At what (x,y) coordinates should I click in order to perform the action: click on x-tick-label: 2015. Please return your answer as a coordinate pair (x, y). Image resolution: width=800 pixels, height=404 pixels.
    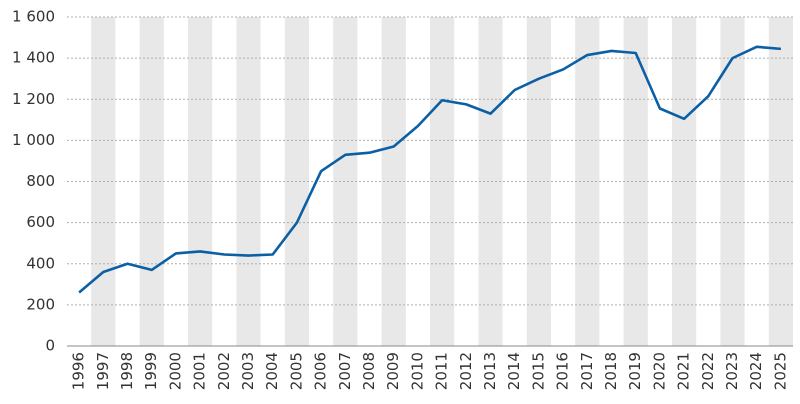
    Looking at the image, I should click on (538, 371).